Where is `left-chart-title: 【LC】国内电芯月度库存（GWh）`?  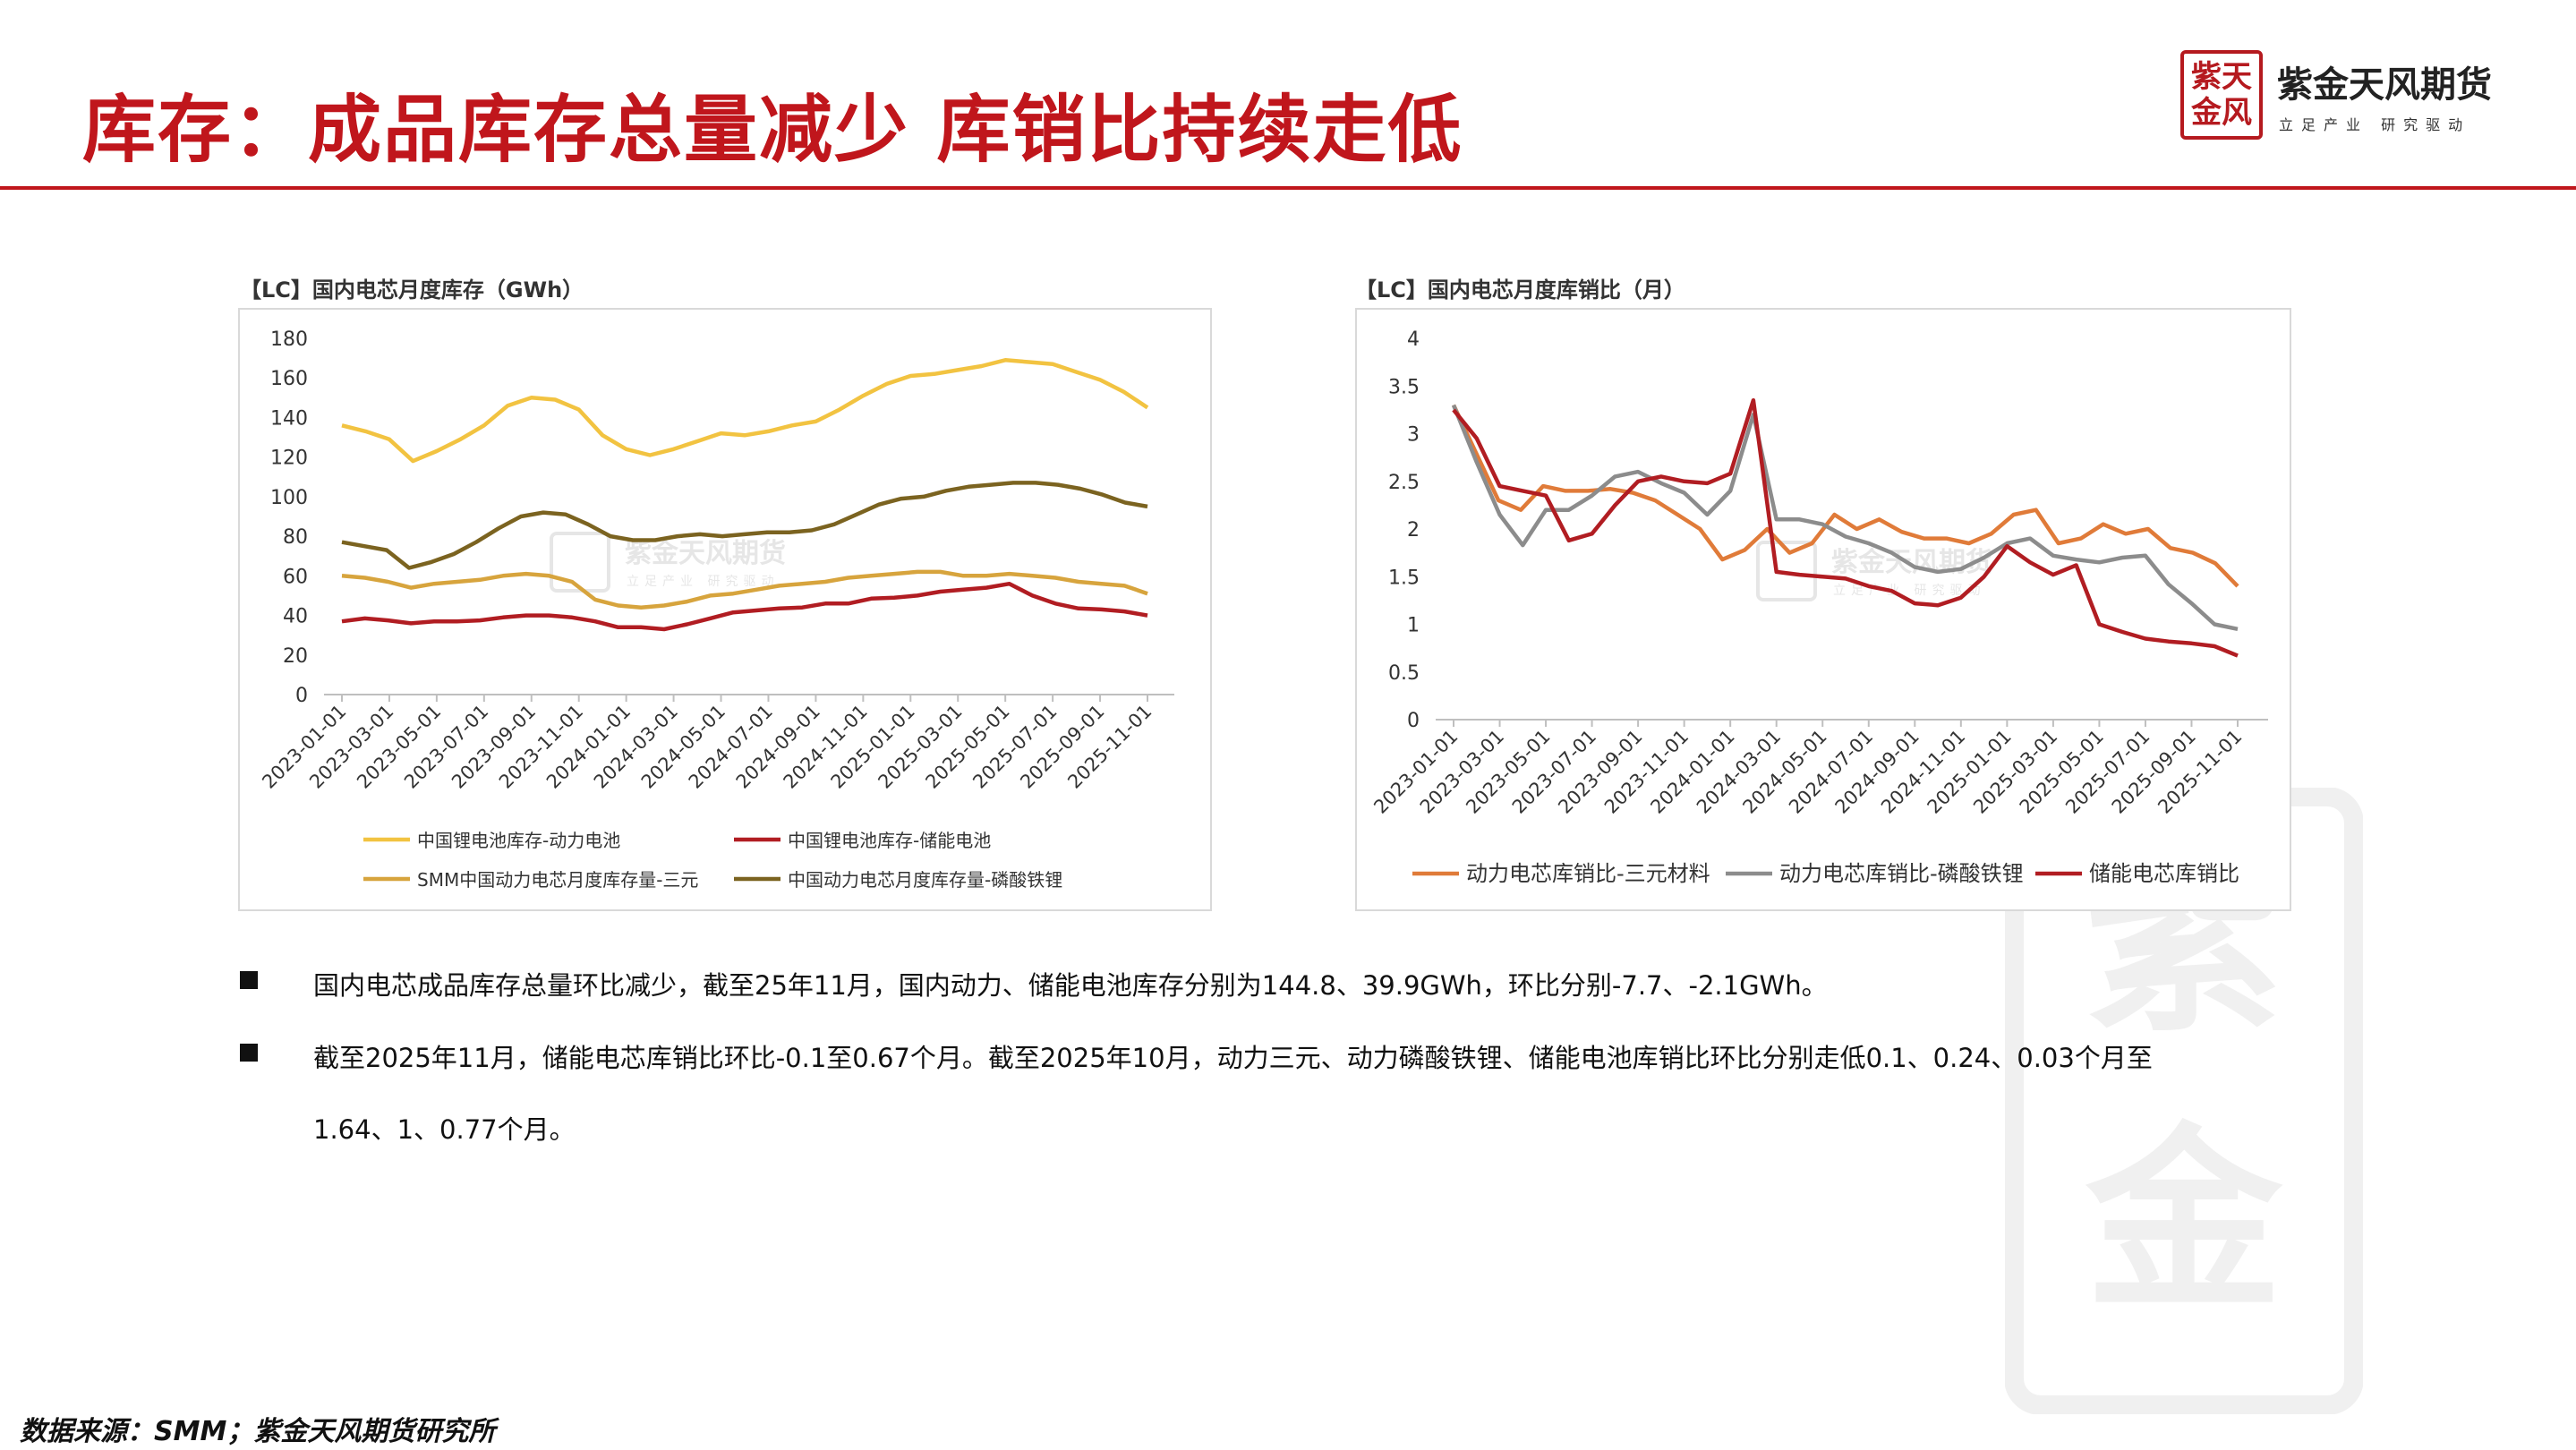 left-chart-title: 【LC】国内电芯月度库存（GWh） is located at coordinates (412, 290).